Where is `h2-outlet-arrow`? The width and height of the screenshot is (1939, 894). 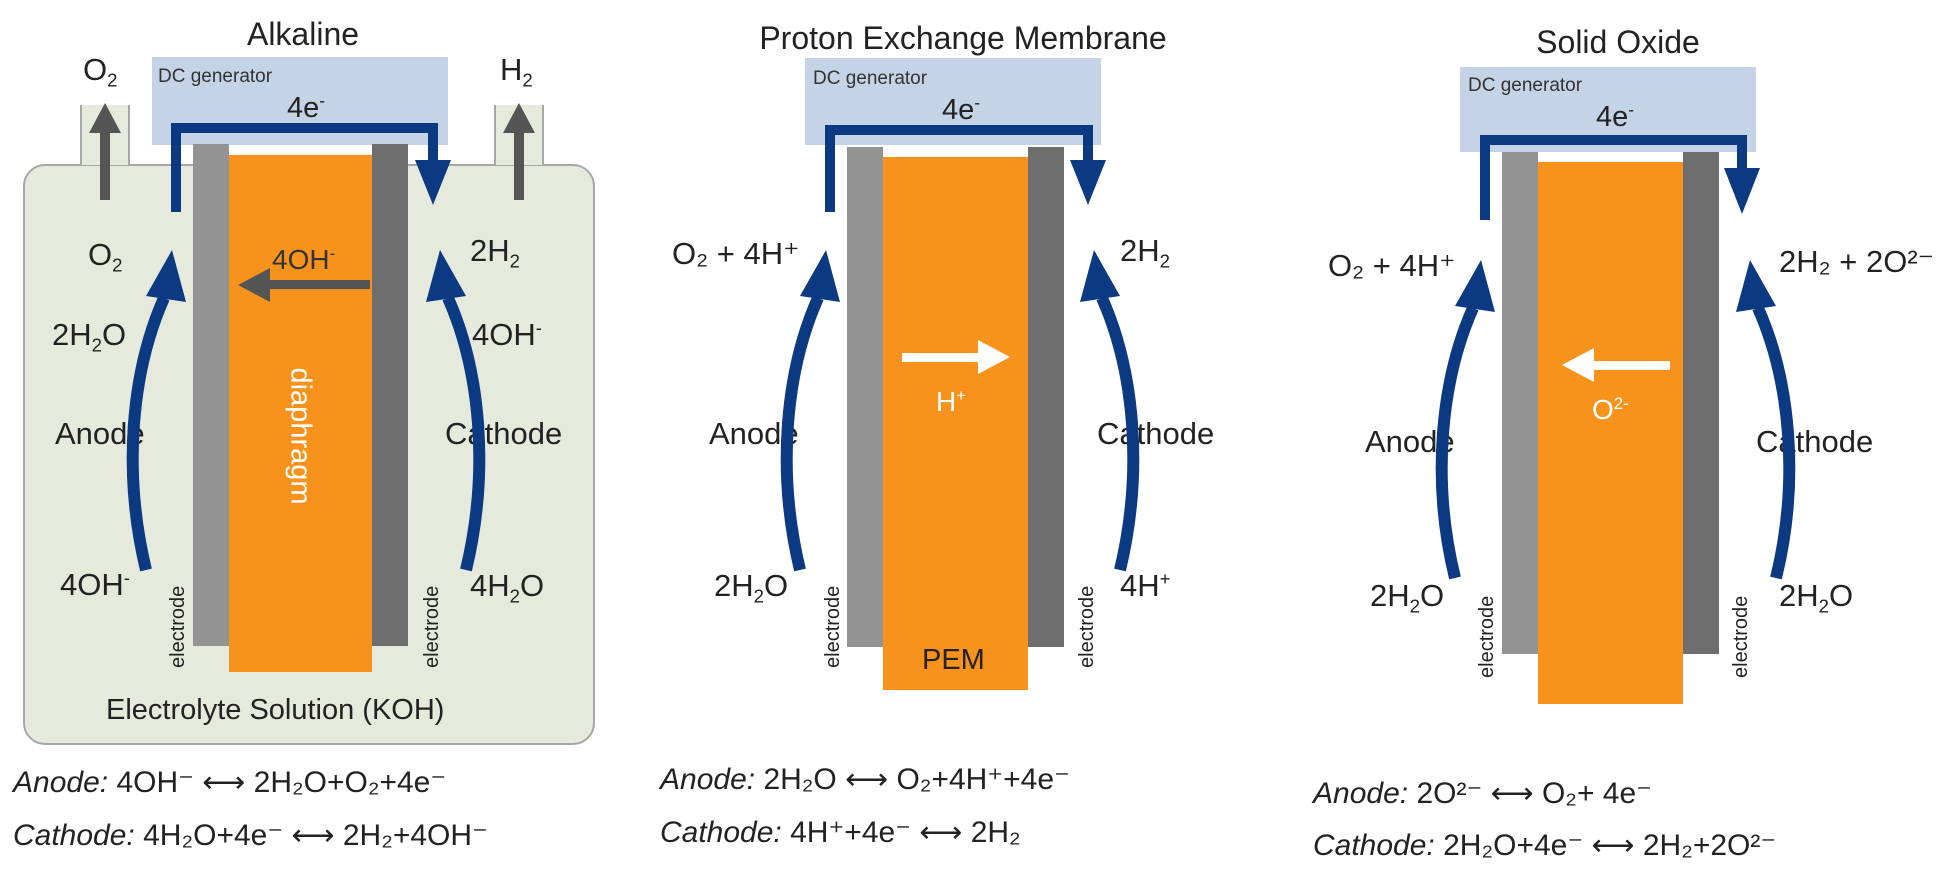
h2-outlet-arrow is located at coordinates (519, 151).